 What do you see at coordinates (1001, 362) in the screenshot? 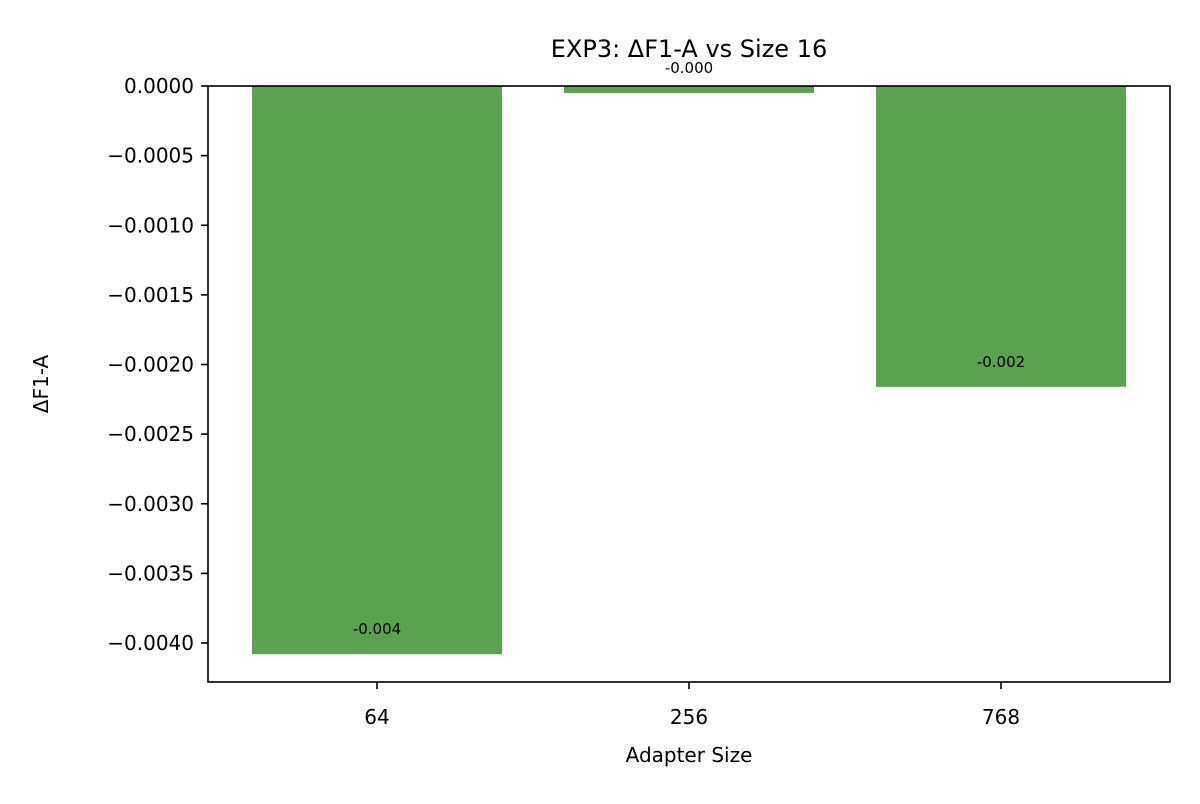
I see `data-label-768: -0.002` at bounding box center [1001, 362].